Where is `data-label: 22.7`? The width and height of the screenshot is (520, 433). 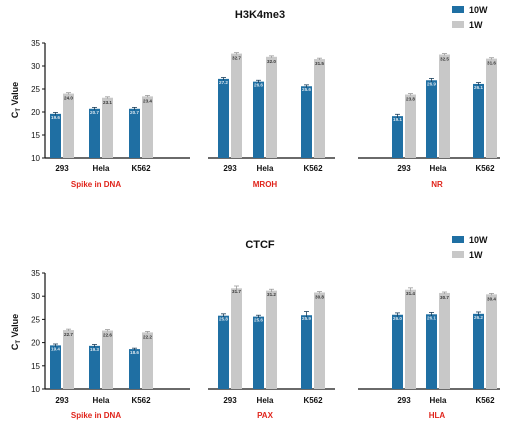 data-label: 22.7 is located at coordinates (68, 334).